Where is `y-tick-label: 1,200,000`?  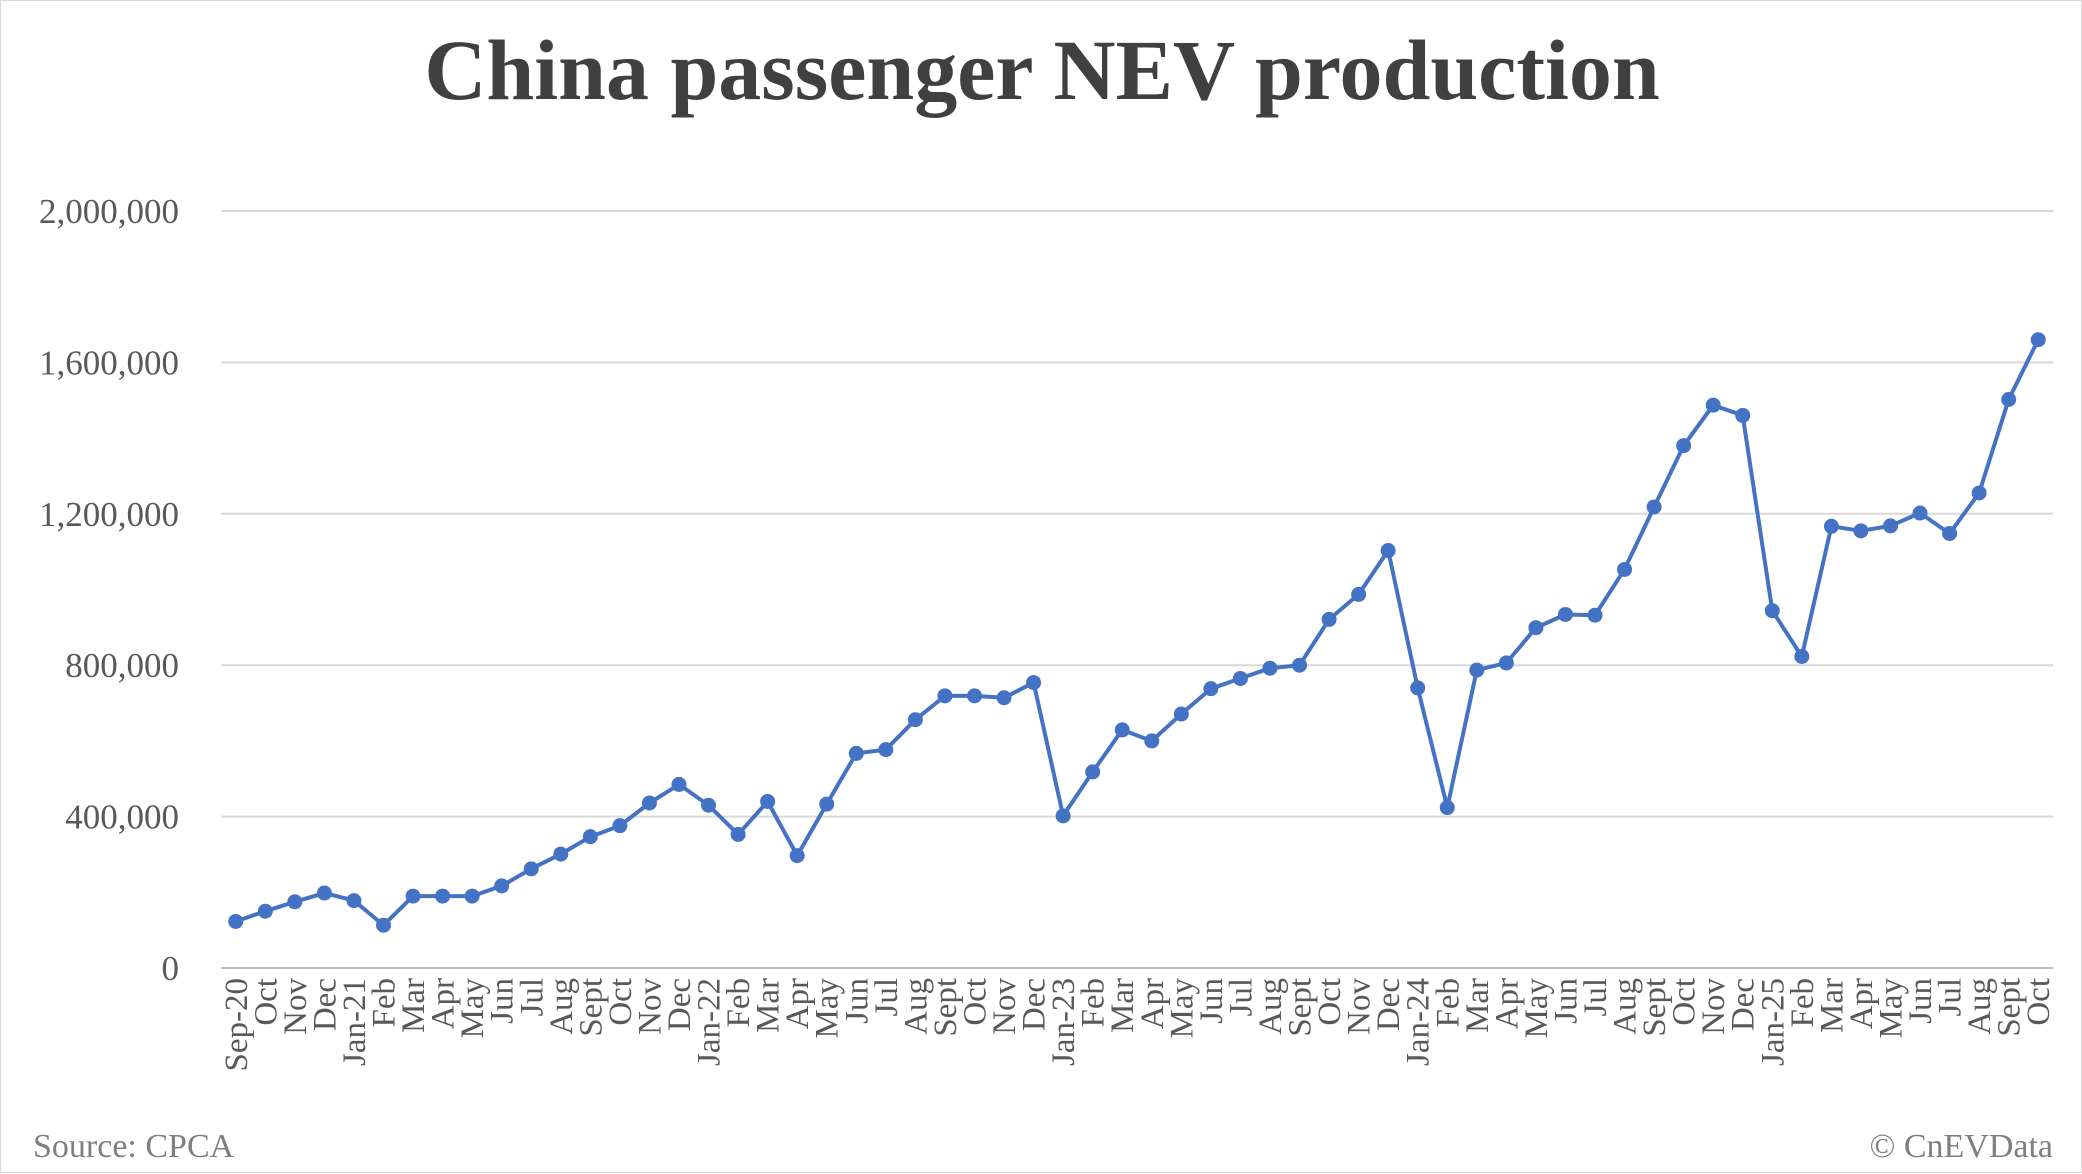 y-tick-label: 1,200,000 is located at coordinates (109, 514).